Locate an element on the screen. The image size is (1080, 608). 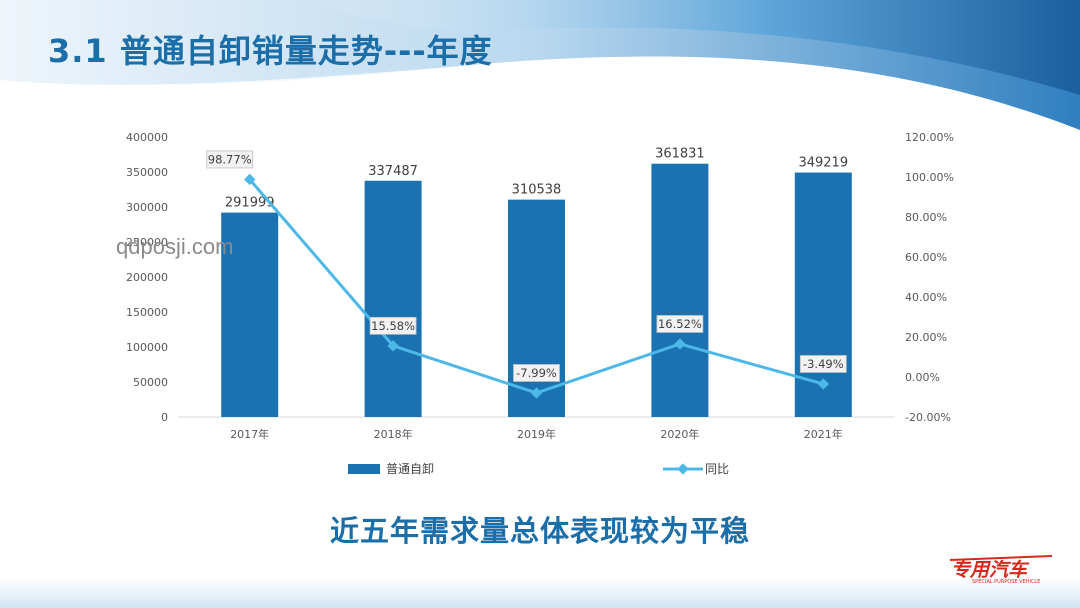
yoy-data-label: 15.58% is located at coordinates (393, 326).